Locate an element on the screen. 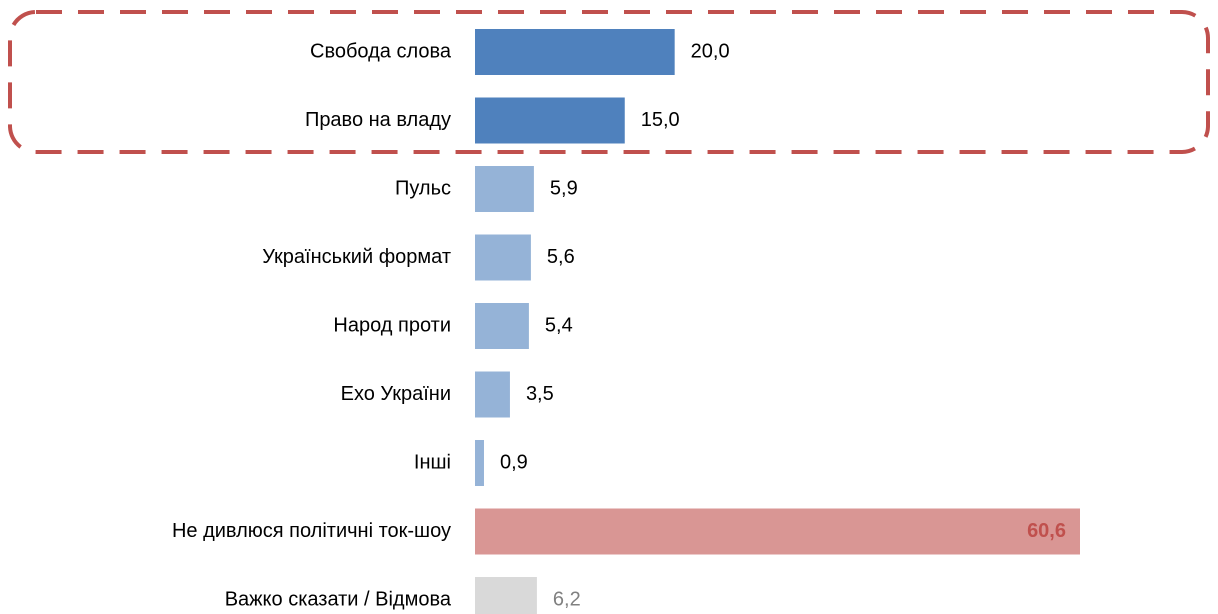 The width and height of the screenshot is (1218, 614). category-label: Інші is located at coordinates (432, 462).